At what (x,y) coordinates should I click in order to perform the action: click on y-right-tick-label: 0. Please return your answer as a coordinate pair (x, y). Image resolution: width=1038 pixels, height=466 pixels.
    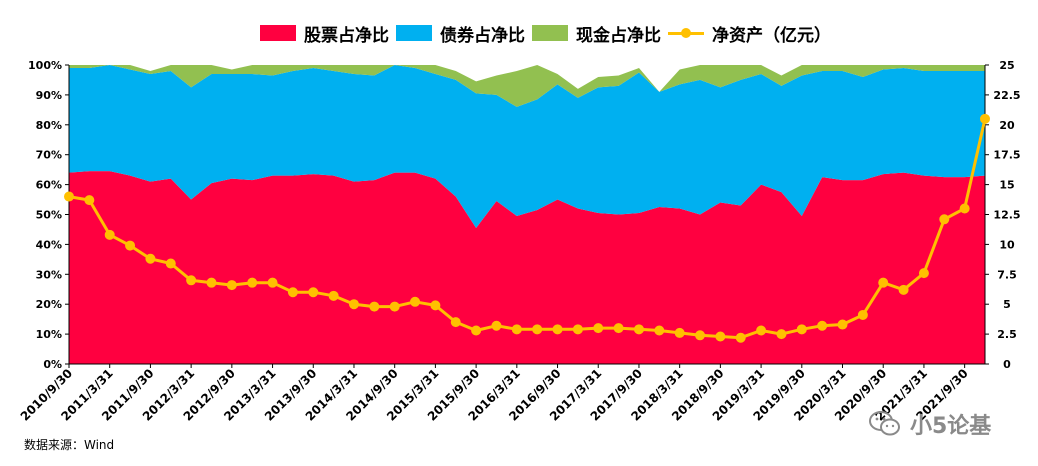
    Looking at the image, I should click on (1007, 364).